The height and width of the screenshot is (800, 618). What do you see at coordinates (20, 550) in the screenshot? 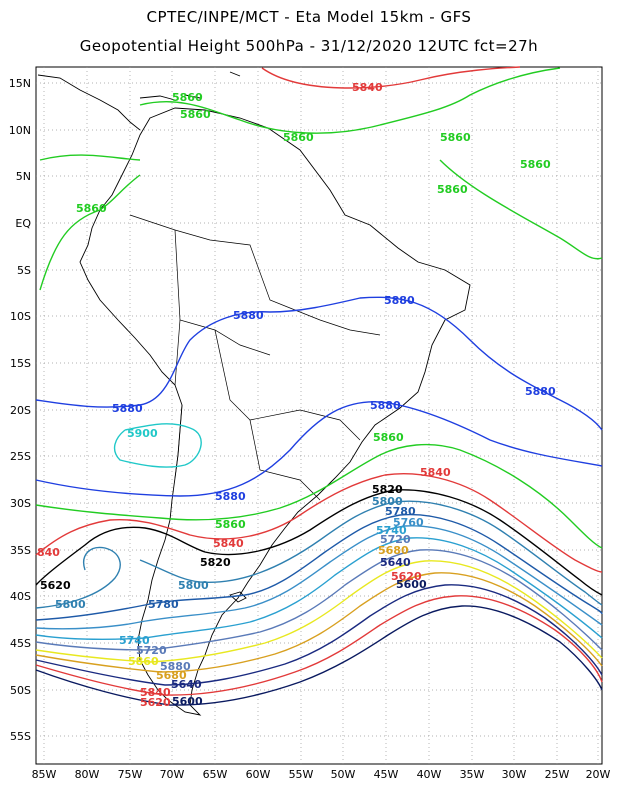
I see `lat-label: 35S` at bounding box center [20, 550].